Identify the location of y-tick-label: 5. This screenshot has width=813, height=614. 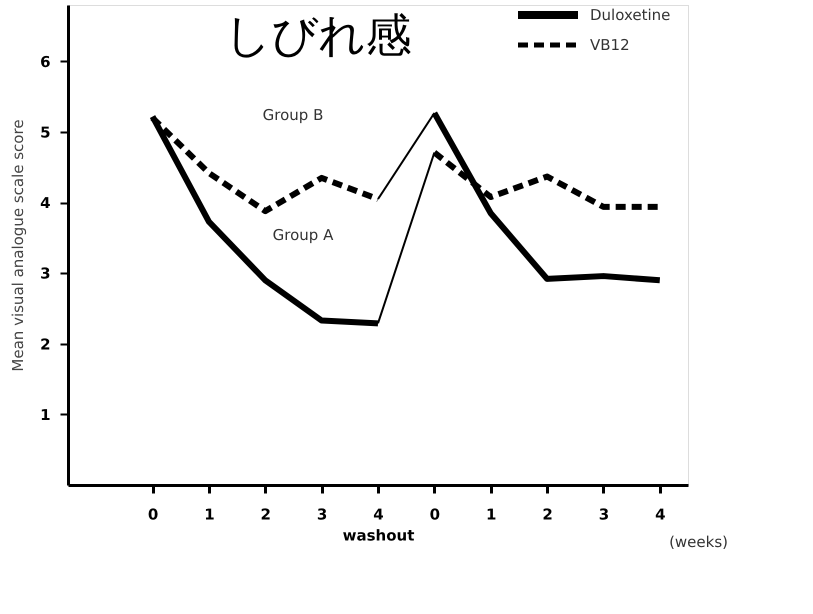
(45, 133).